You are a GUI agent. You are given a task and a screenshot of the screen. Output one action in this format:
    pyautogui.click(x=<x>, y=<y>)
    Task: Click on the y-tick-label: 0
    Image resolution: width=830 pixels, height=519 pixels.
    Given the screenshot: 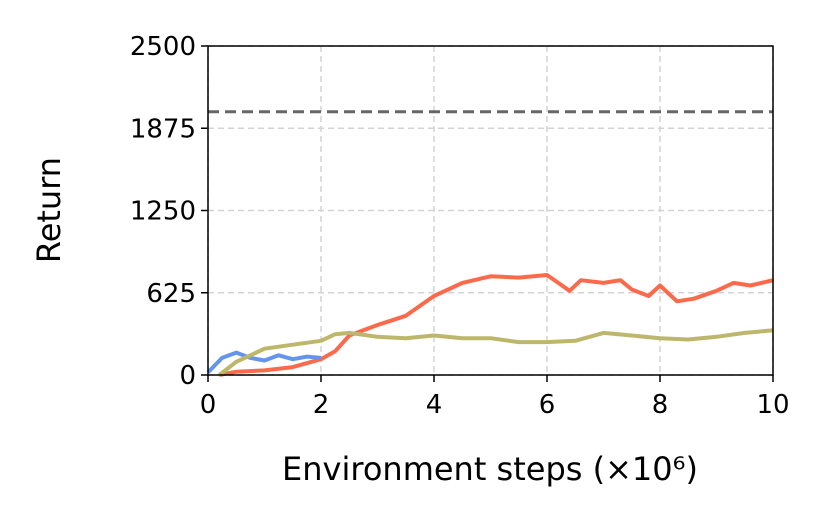 What is the action you would take?
    pyautogui.click(x=187, y=376)
    